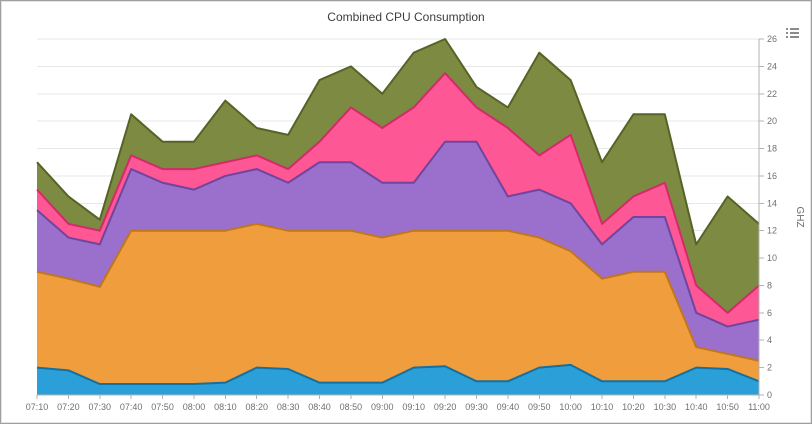  Describe the element at coordinates (398, 374) in the screenshot. I see `area-border-blue` at that location.